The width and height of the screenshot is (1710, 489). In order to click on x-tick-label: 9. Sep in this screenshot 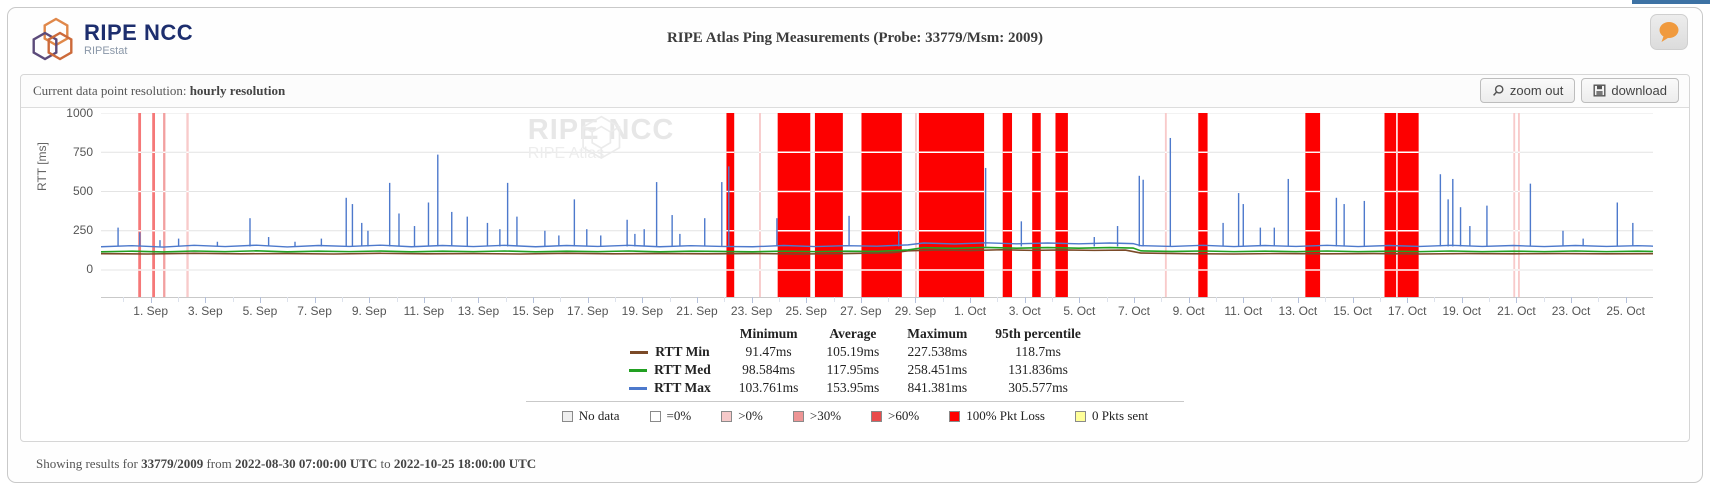, I will do `click(369, 311)`.